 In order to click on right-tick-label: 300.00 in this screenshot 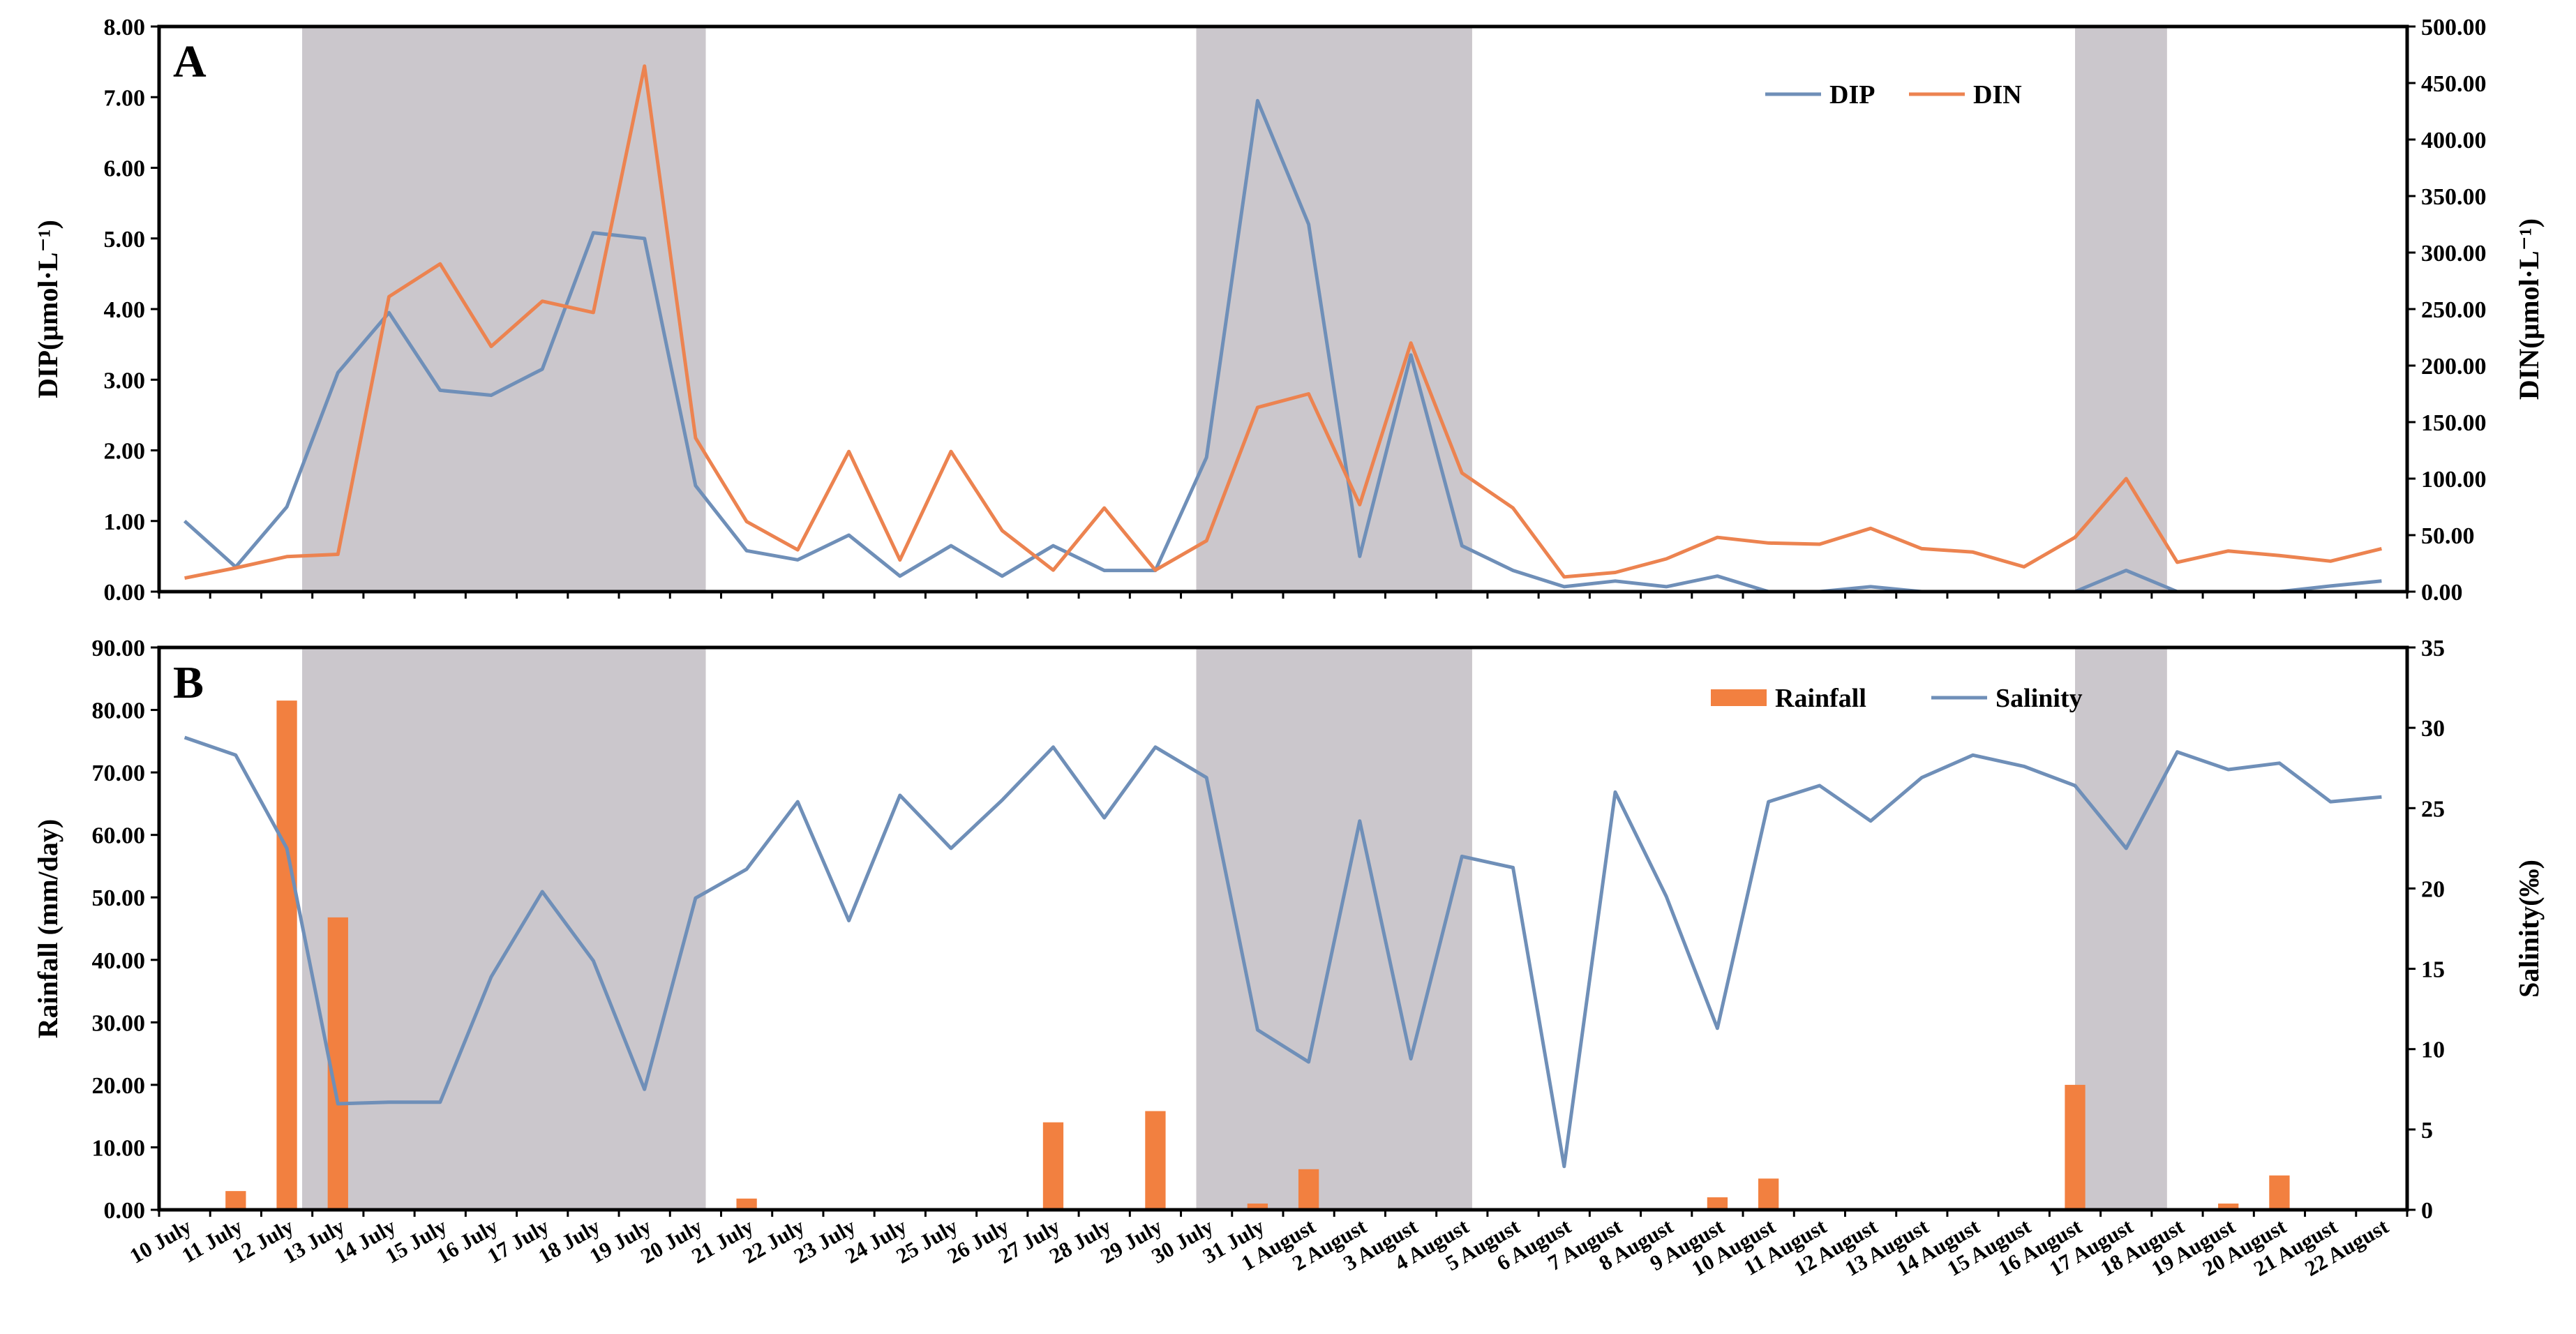, I will do `click(2454, 254)`.